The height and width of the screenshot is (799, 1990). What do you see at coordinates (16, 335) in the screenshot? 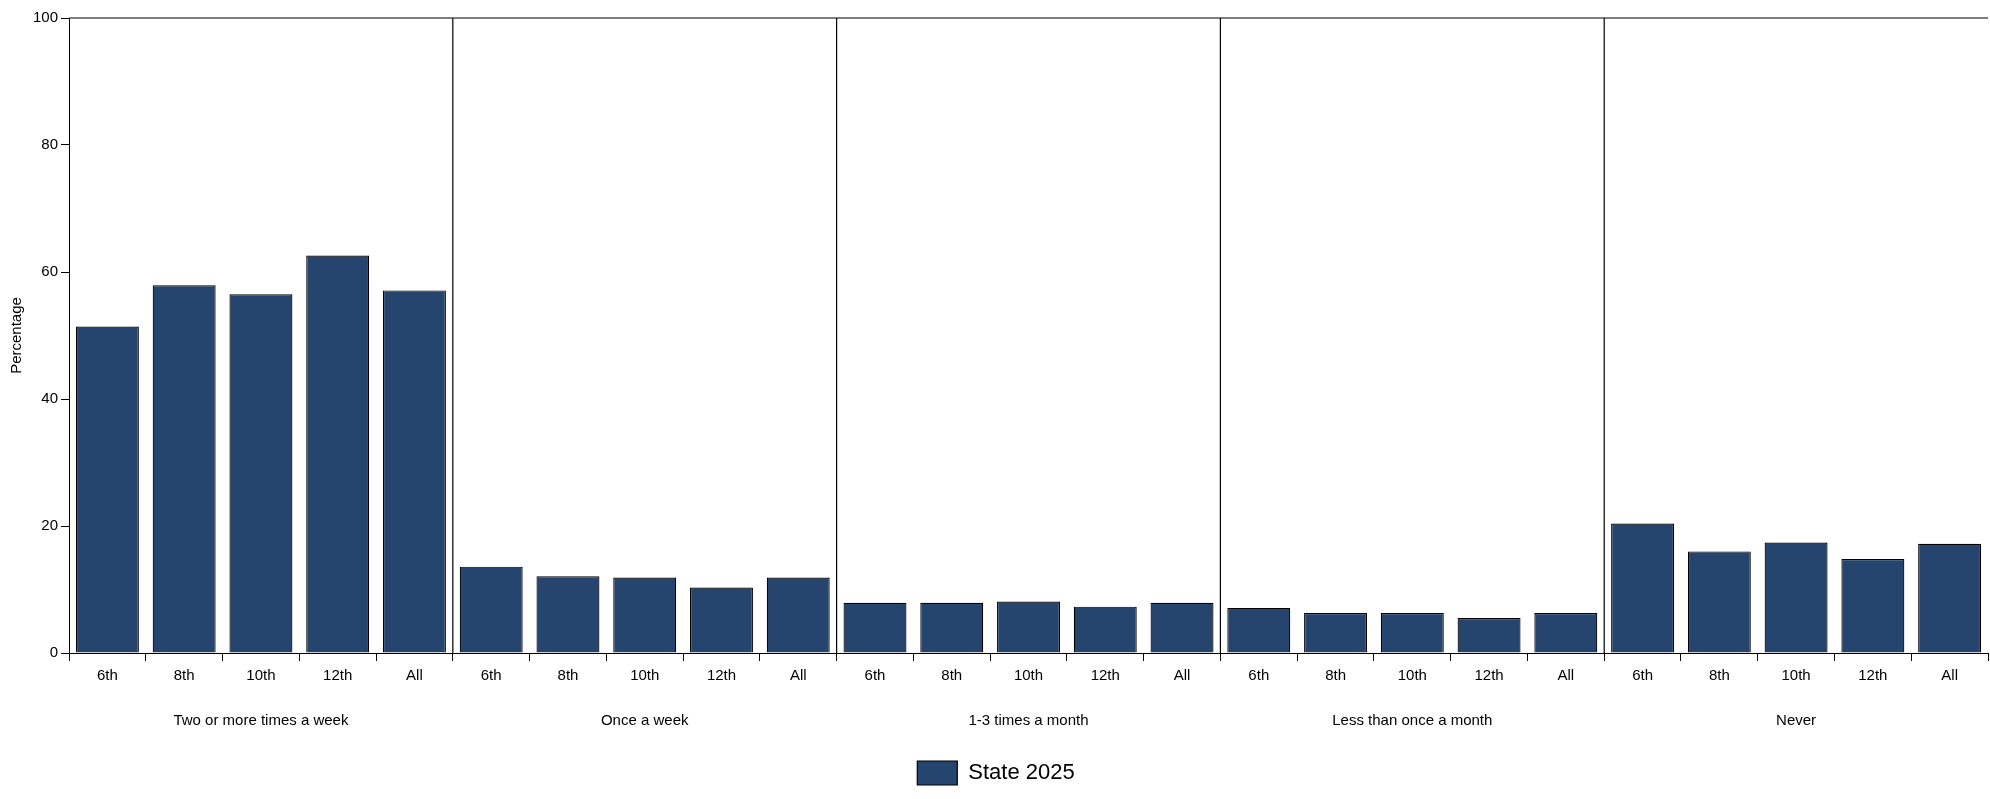
I see `y-axis-title: Percentage` at bounding box center [16, 335].